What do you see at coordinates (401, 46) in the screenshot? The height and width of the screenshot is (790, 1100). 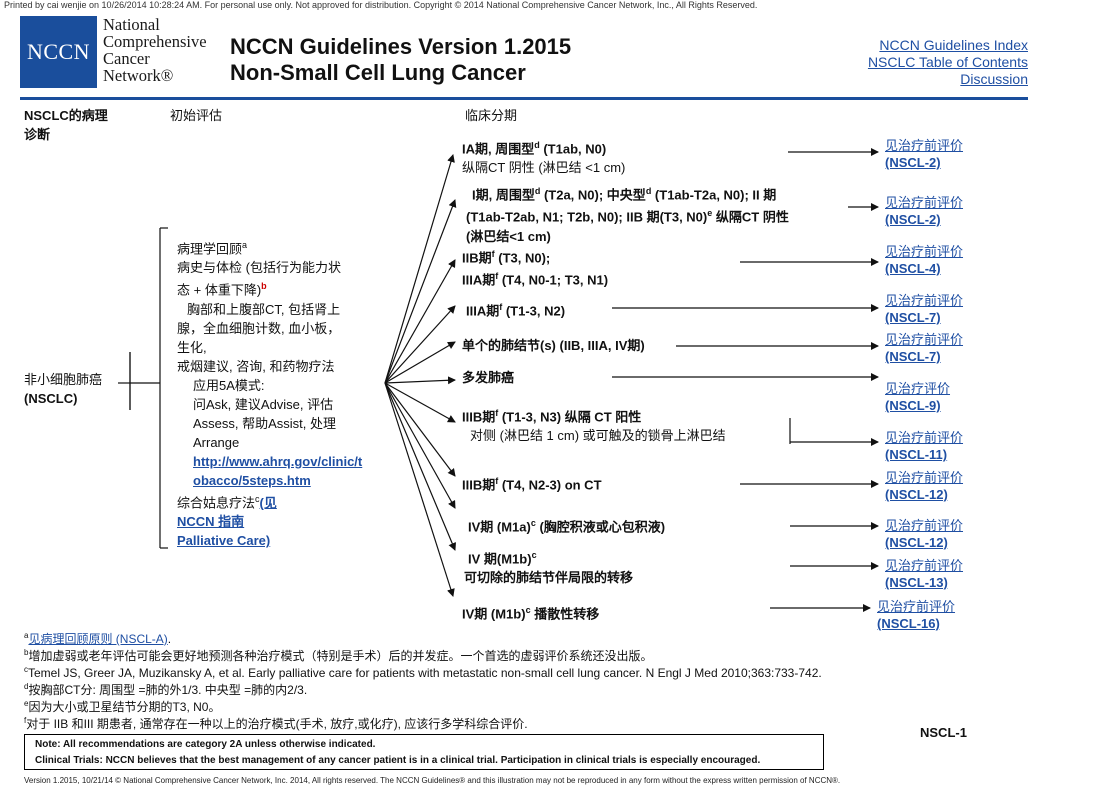 I see `title-line-1: NCCN Guidelines Version 1.2015` at bounding box center [401, 46].